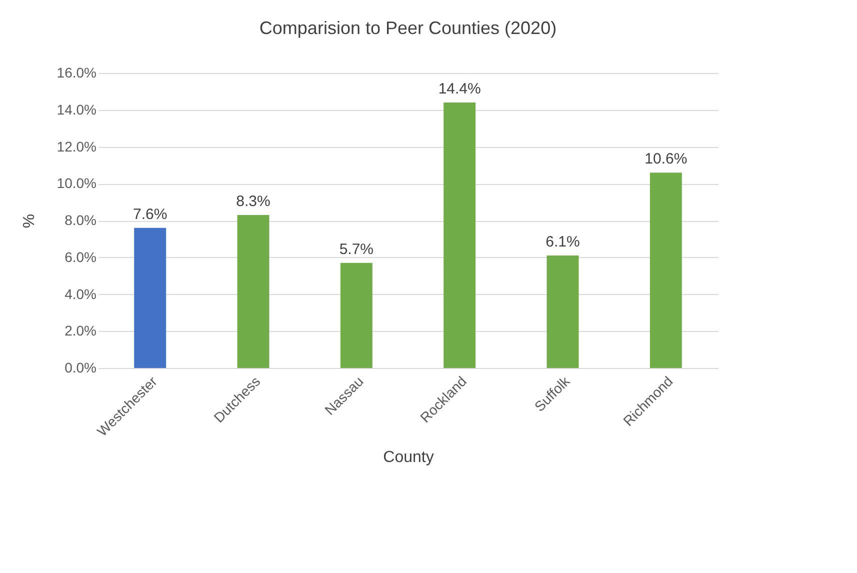  I want to click on data-label: 14.4%, so click(459, 89).